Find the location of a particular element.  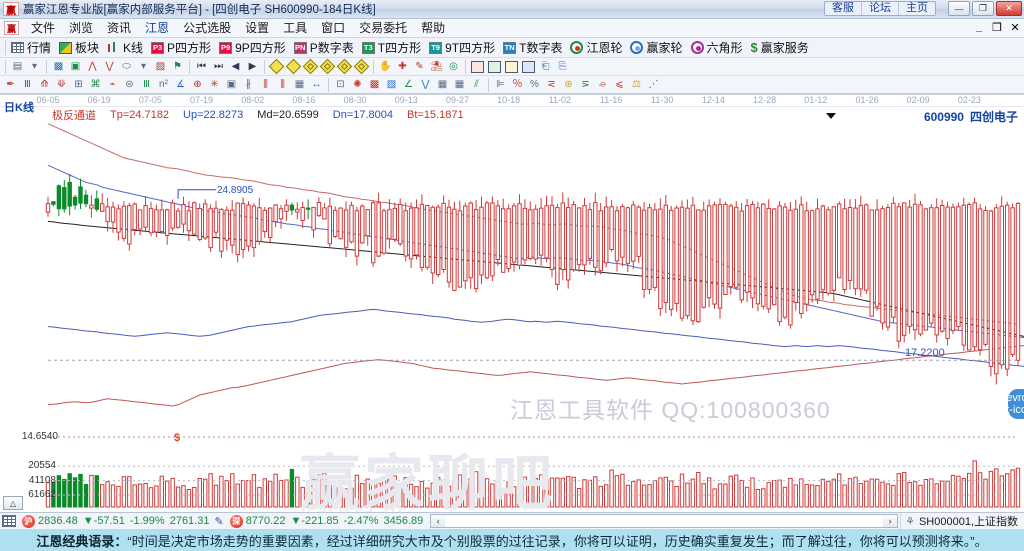

fan3-icon: ⊞ is located at coordinates (78, 84).